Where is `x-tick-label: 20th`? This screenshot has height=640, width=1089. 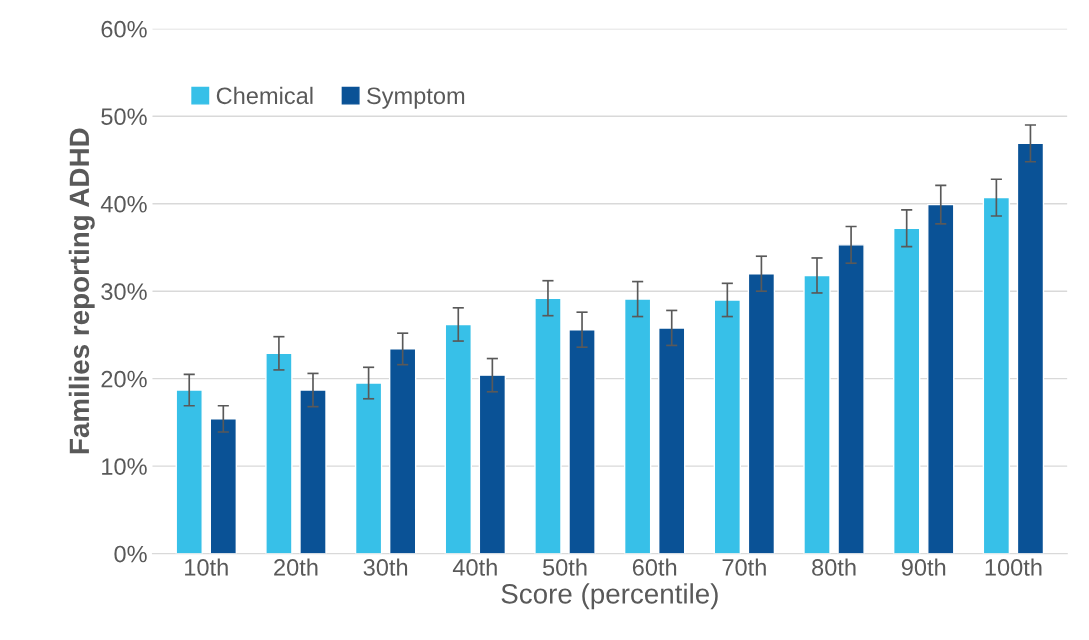
x-tick-label: 20th is located at coordinates (296, 567).